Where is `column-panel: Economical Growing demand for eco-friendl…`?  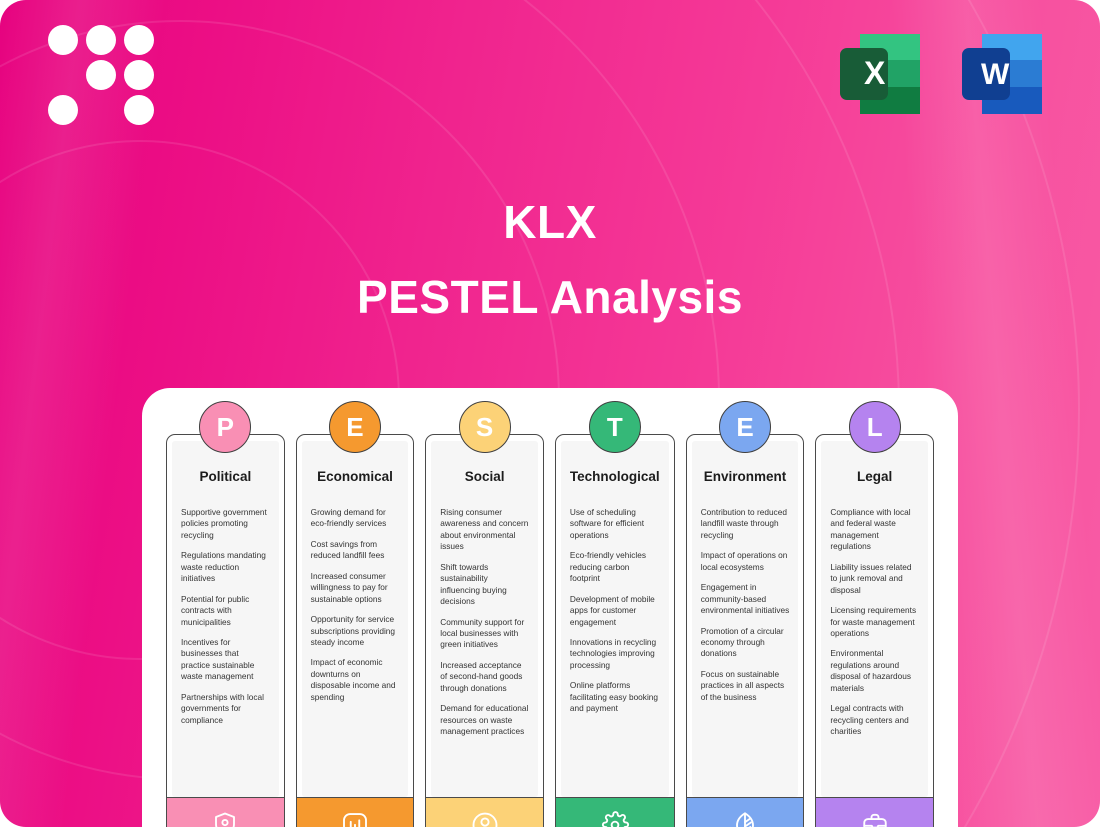
column-panel: Economical Growing demand for eco-friendl… is located at coordinates (355, 619).